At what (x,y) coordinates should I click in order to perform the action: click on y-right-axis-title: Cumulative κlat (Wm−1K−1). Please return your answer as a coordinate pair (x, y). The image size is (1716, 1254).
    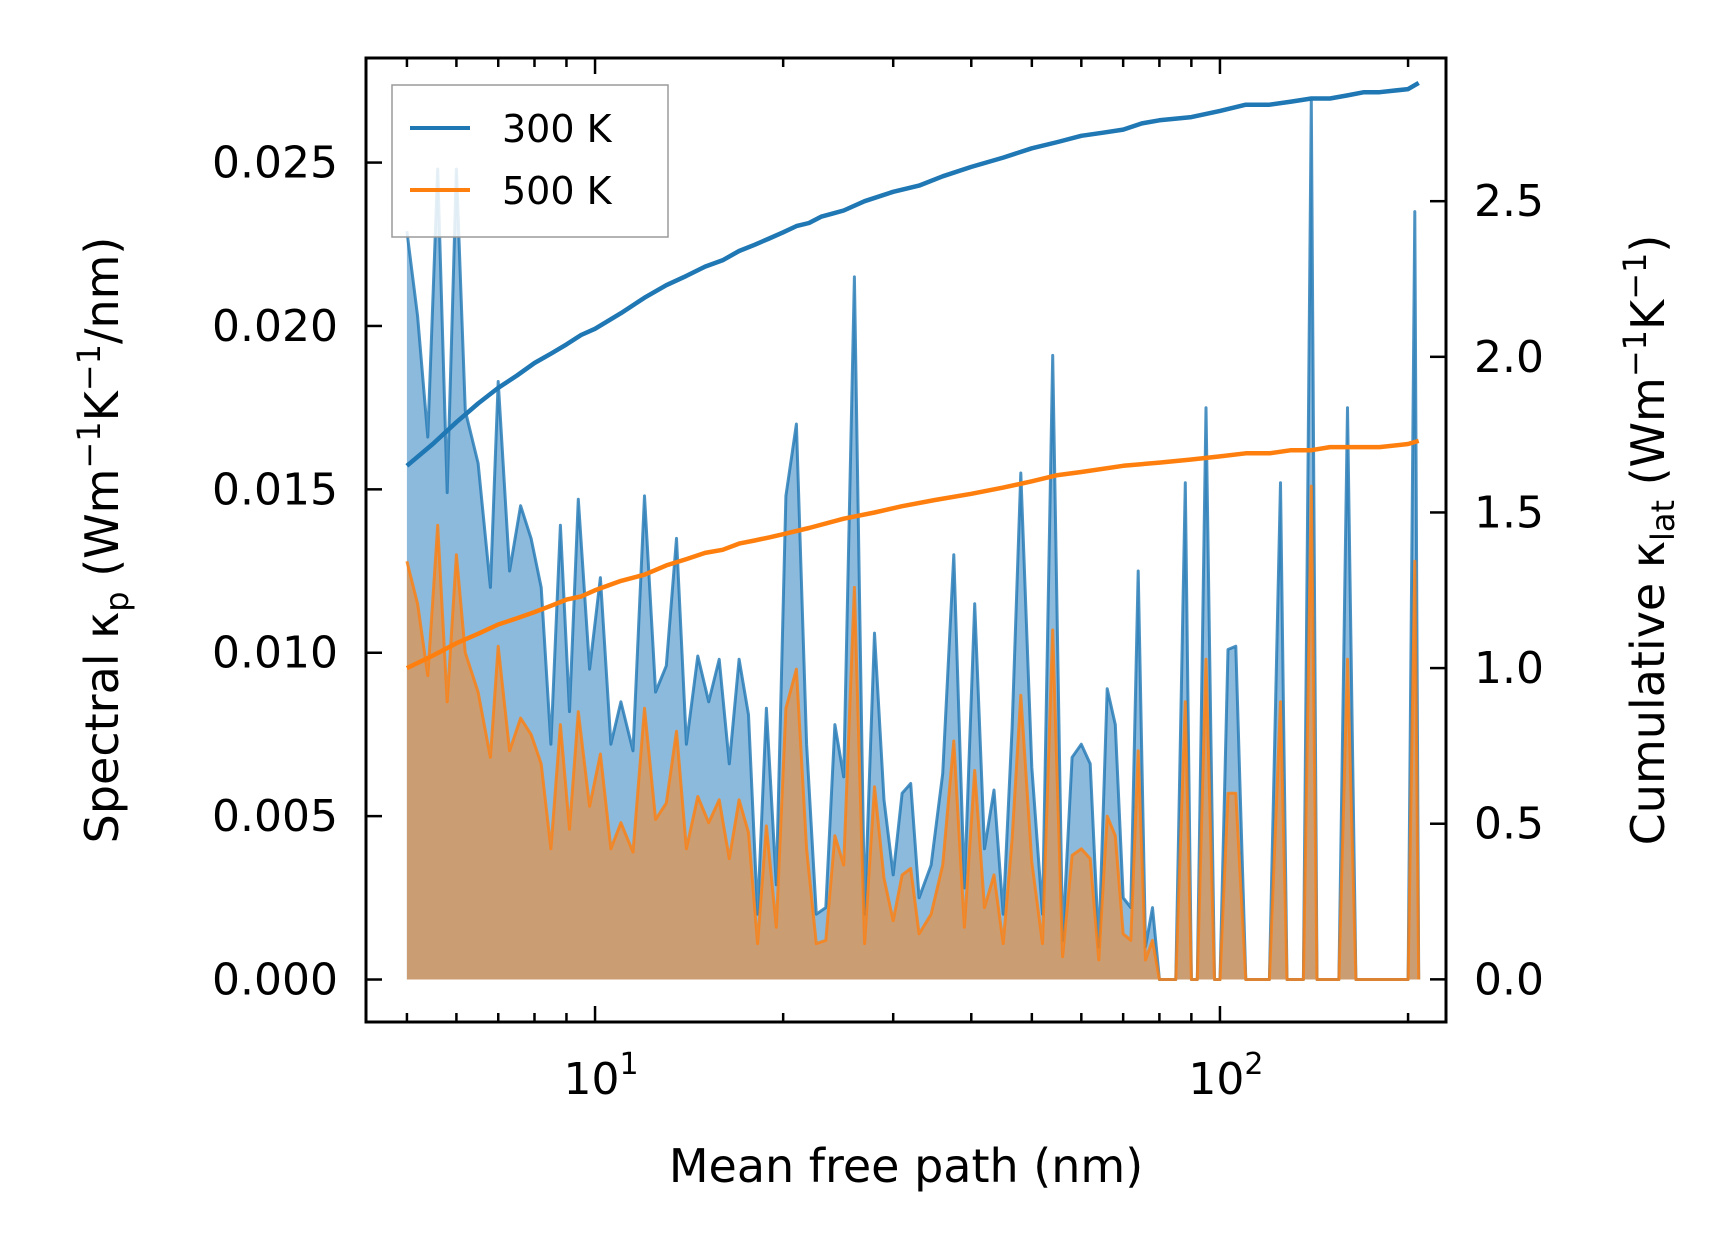
    Looking at the image, I should click on (1649, 540).